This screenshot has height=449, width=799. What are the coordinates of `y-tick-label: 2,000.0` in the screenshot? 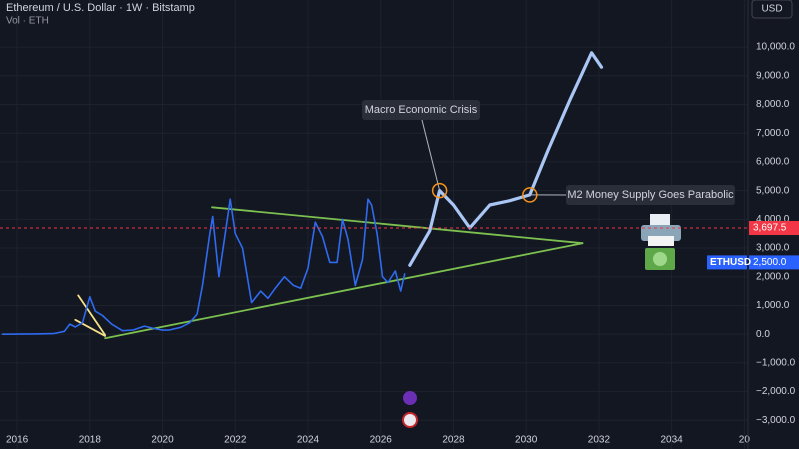 It's located at (773, 276).